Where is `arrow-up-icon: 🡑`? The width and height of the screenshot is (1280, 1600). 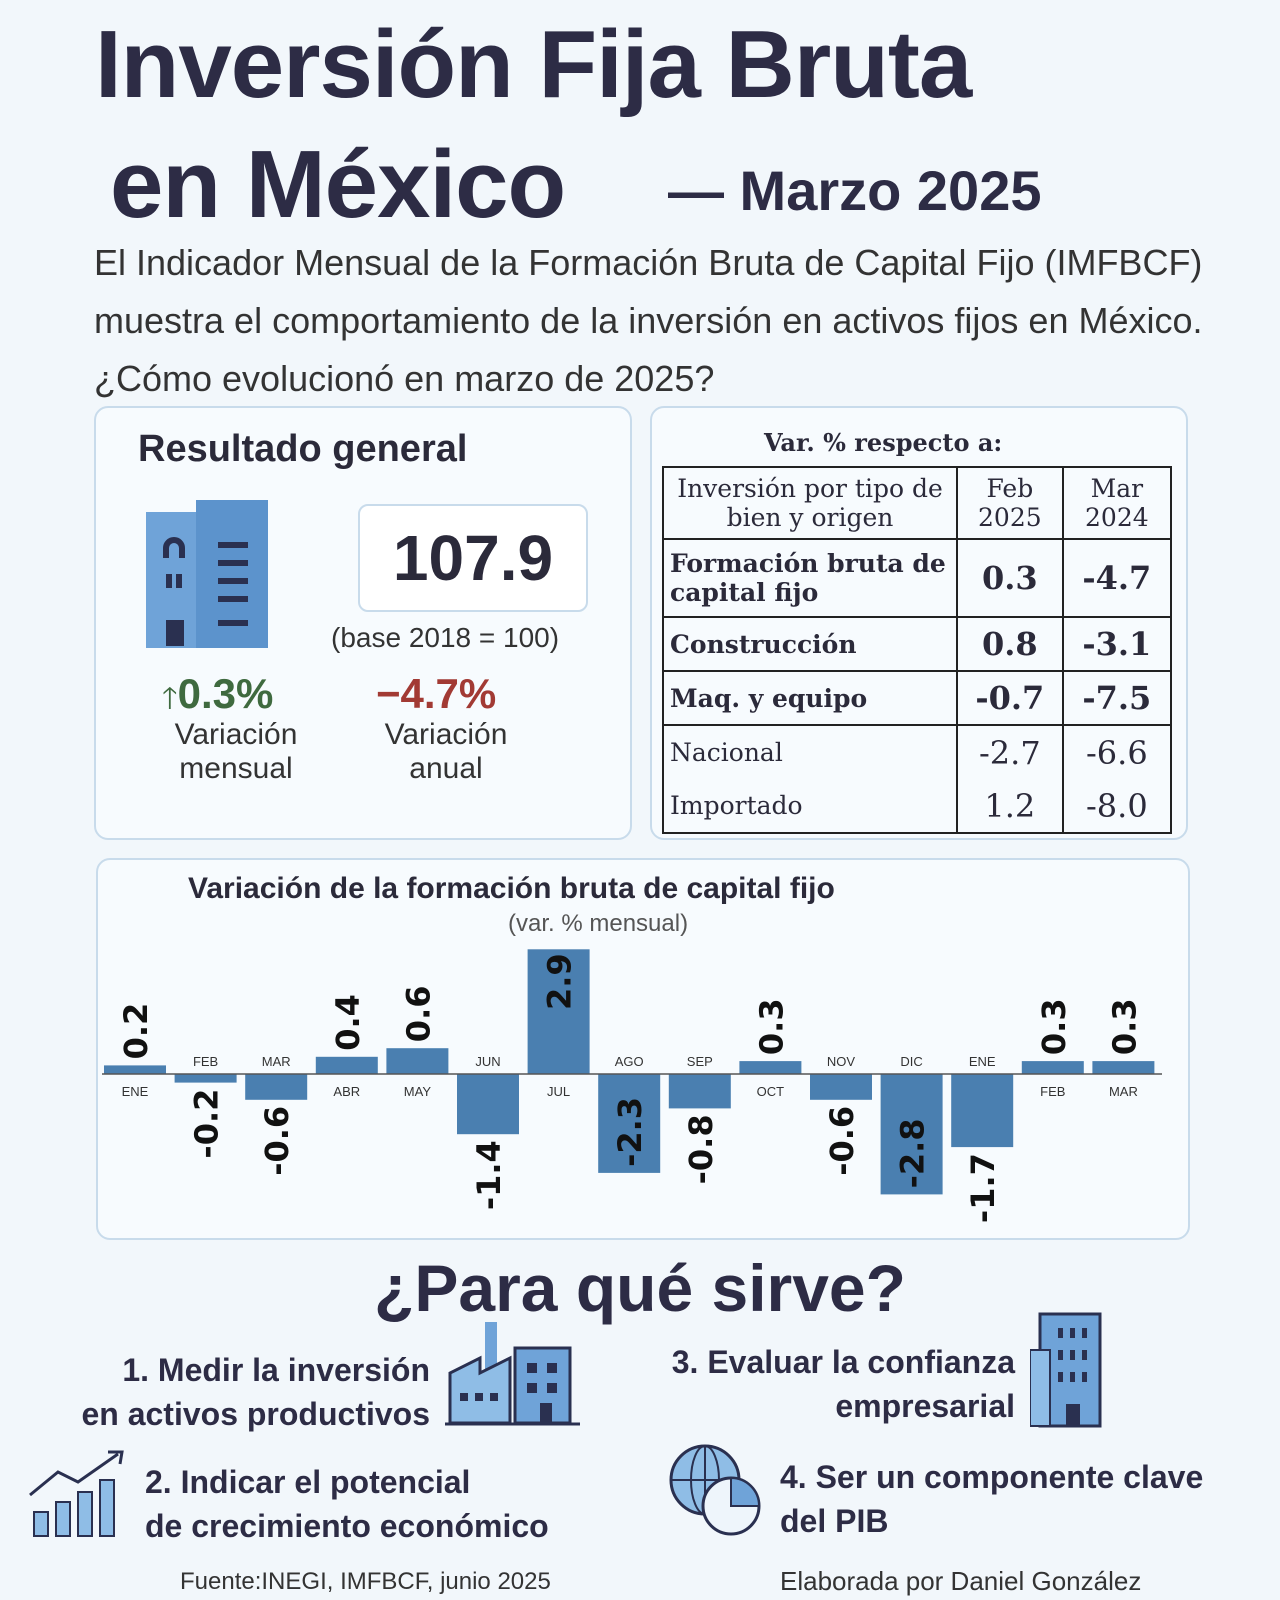
arrow-up-icon: 🡑 is located at coordinates (170, 698).